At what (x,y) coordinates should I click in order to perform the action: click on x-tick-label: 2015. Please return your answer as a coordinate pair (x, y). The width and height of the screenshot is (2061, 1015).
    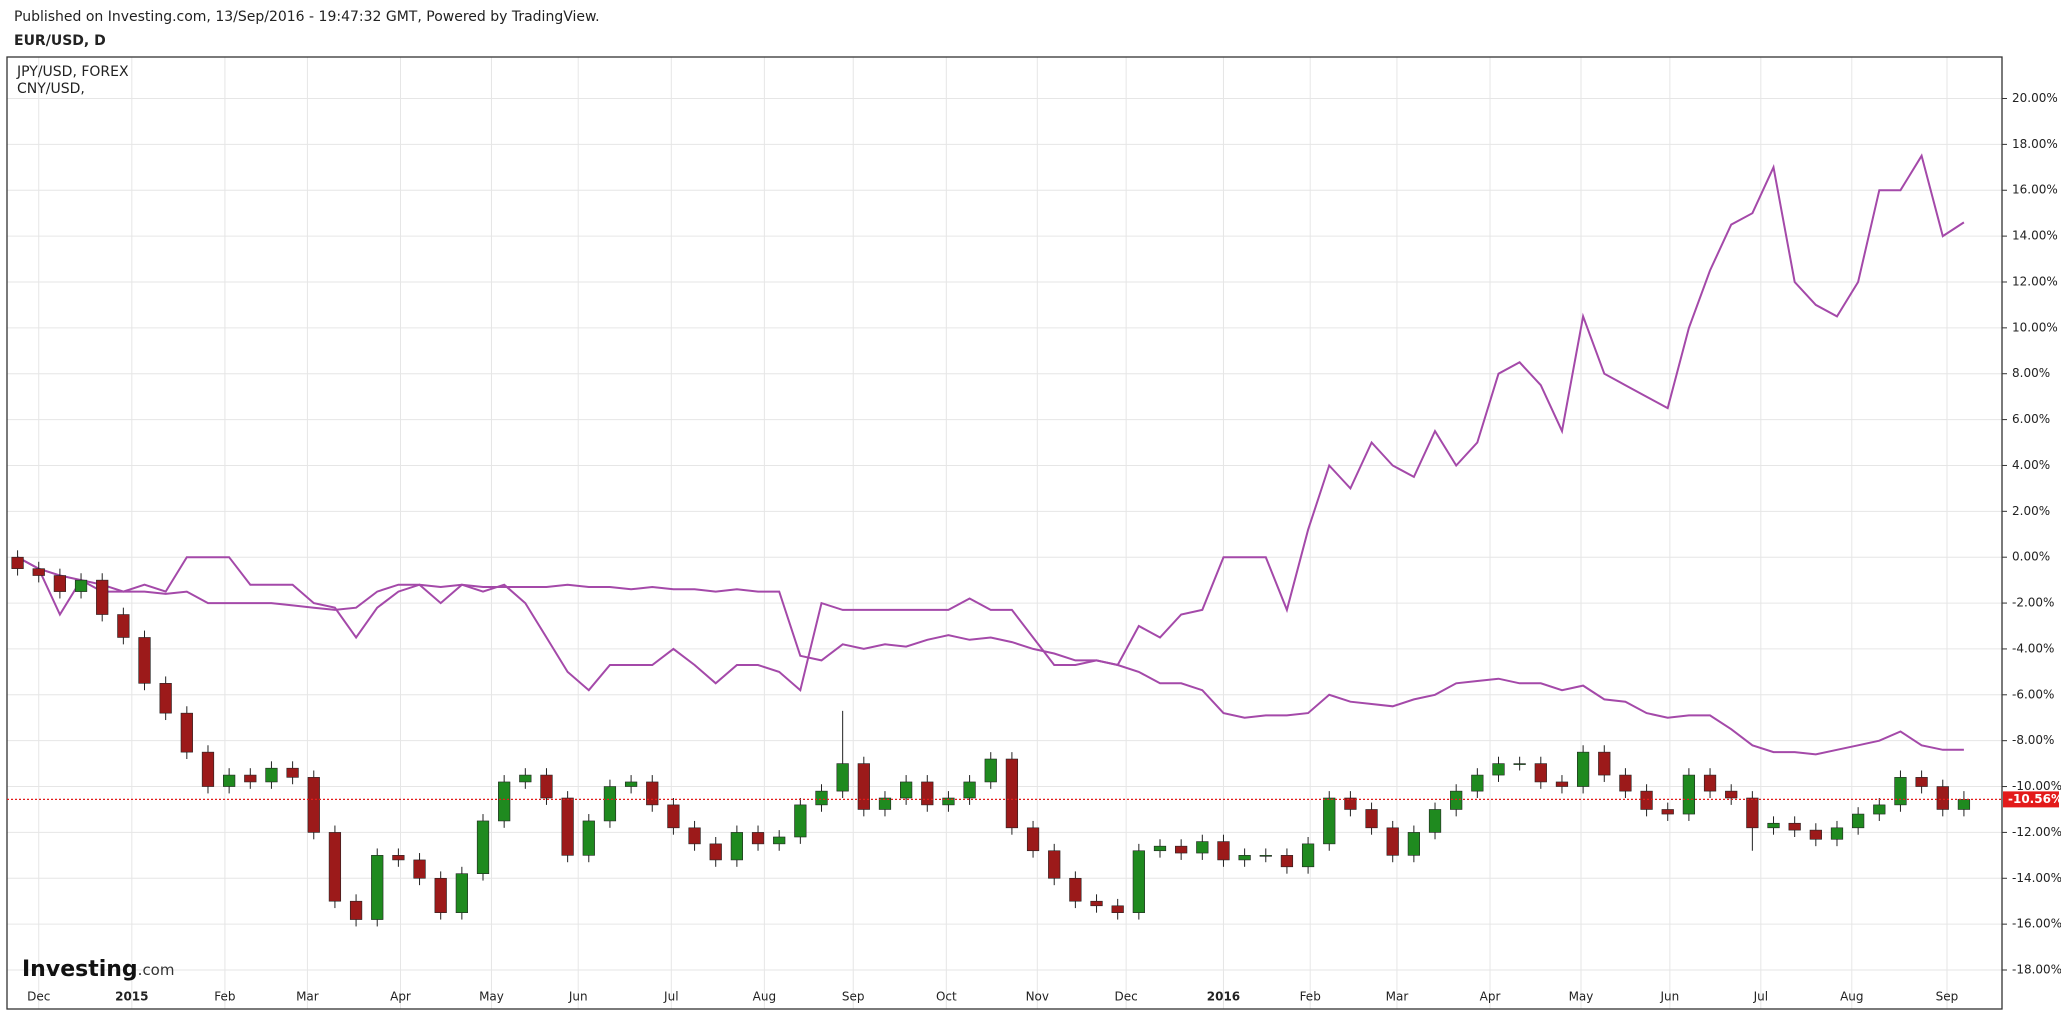
    Looking at the image, I should click on (131, 997).